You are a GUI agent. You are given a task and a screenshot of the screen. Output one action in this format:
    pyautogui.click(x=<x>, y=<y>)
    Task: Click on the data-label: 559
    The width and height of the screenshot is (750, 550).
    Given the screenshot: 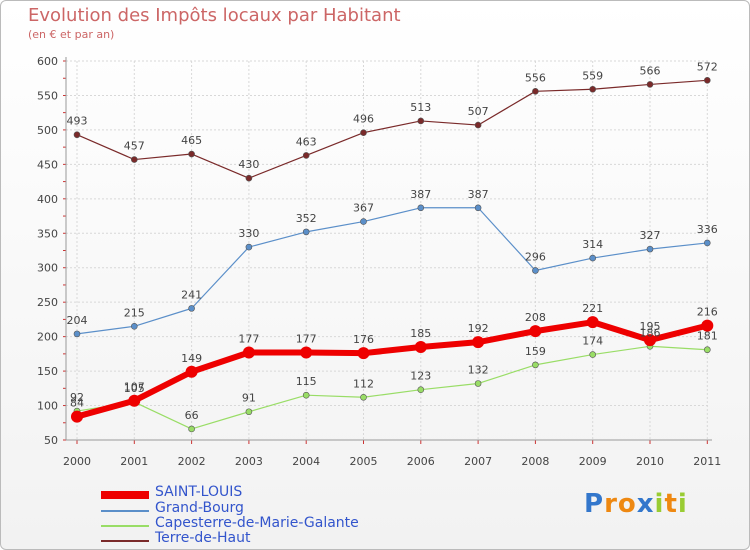 What is the action you would take?
    pyautogui.click(x=592, y=75)
    